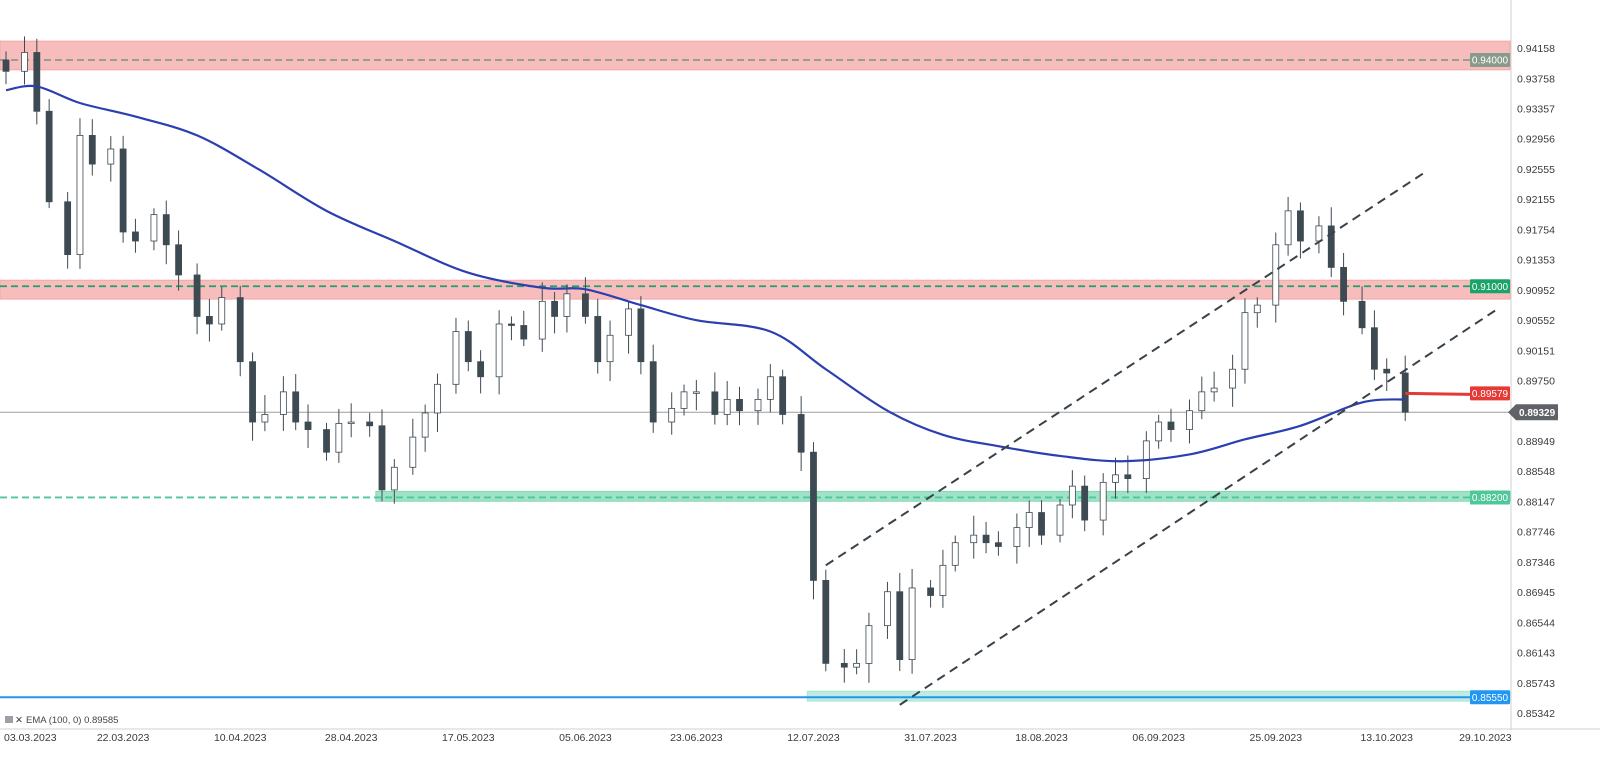  Describe the element at coordinates (696, 738) in the screenshot. I see `x-tick-label: 23.06.2023` at that location.